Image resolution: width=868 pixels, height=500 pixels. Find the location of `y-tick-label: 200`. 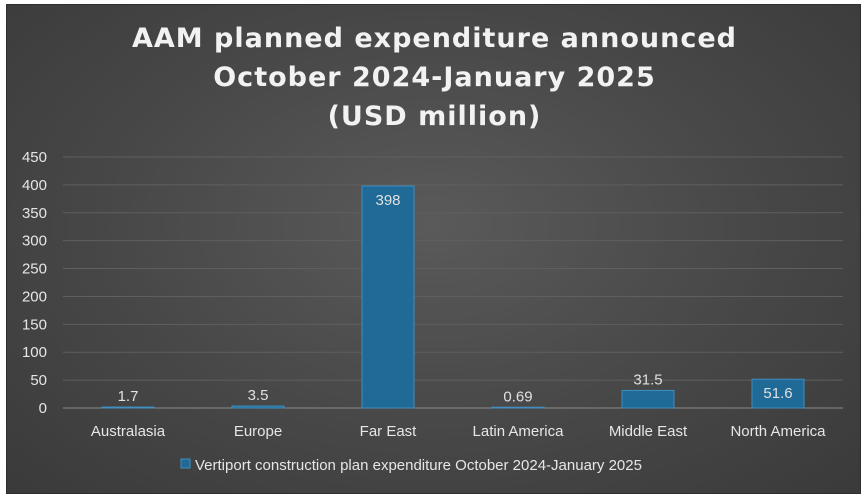

y-tick-label: 200 is located at coordinates (34, 296).